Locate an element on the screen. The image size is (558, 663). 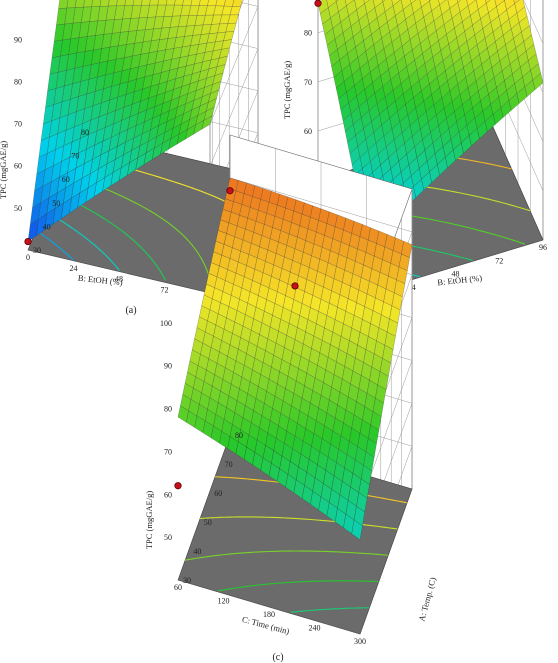
x-tick-label: 60 is located at coordinates (178, 587).